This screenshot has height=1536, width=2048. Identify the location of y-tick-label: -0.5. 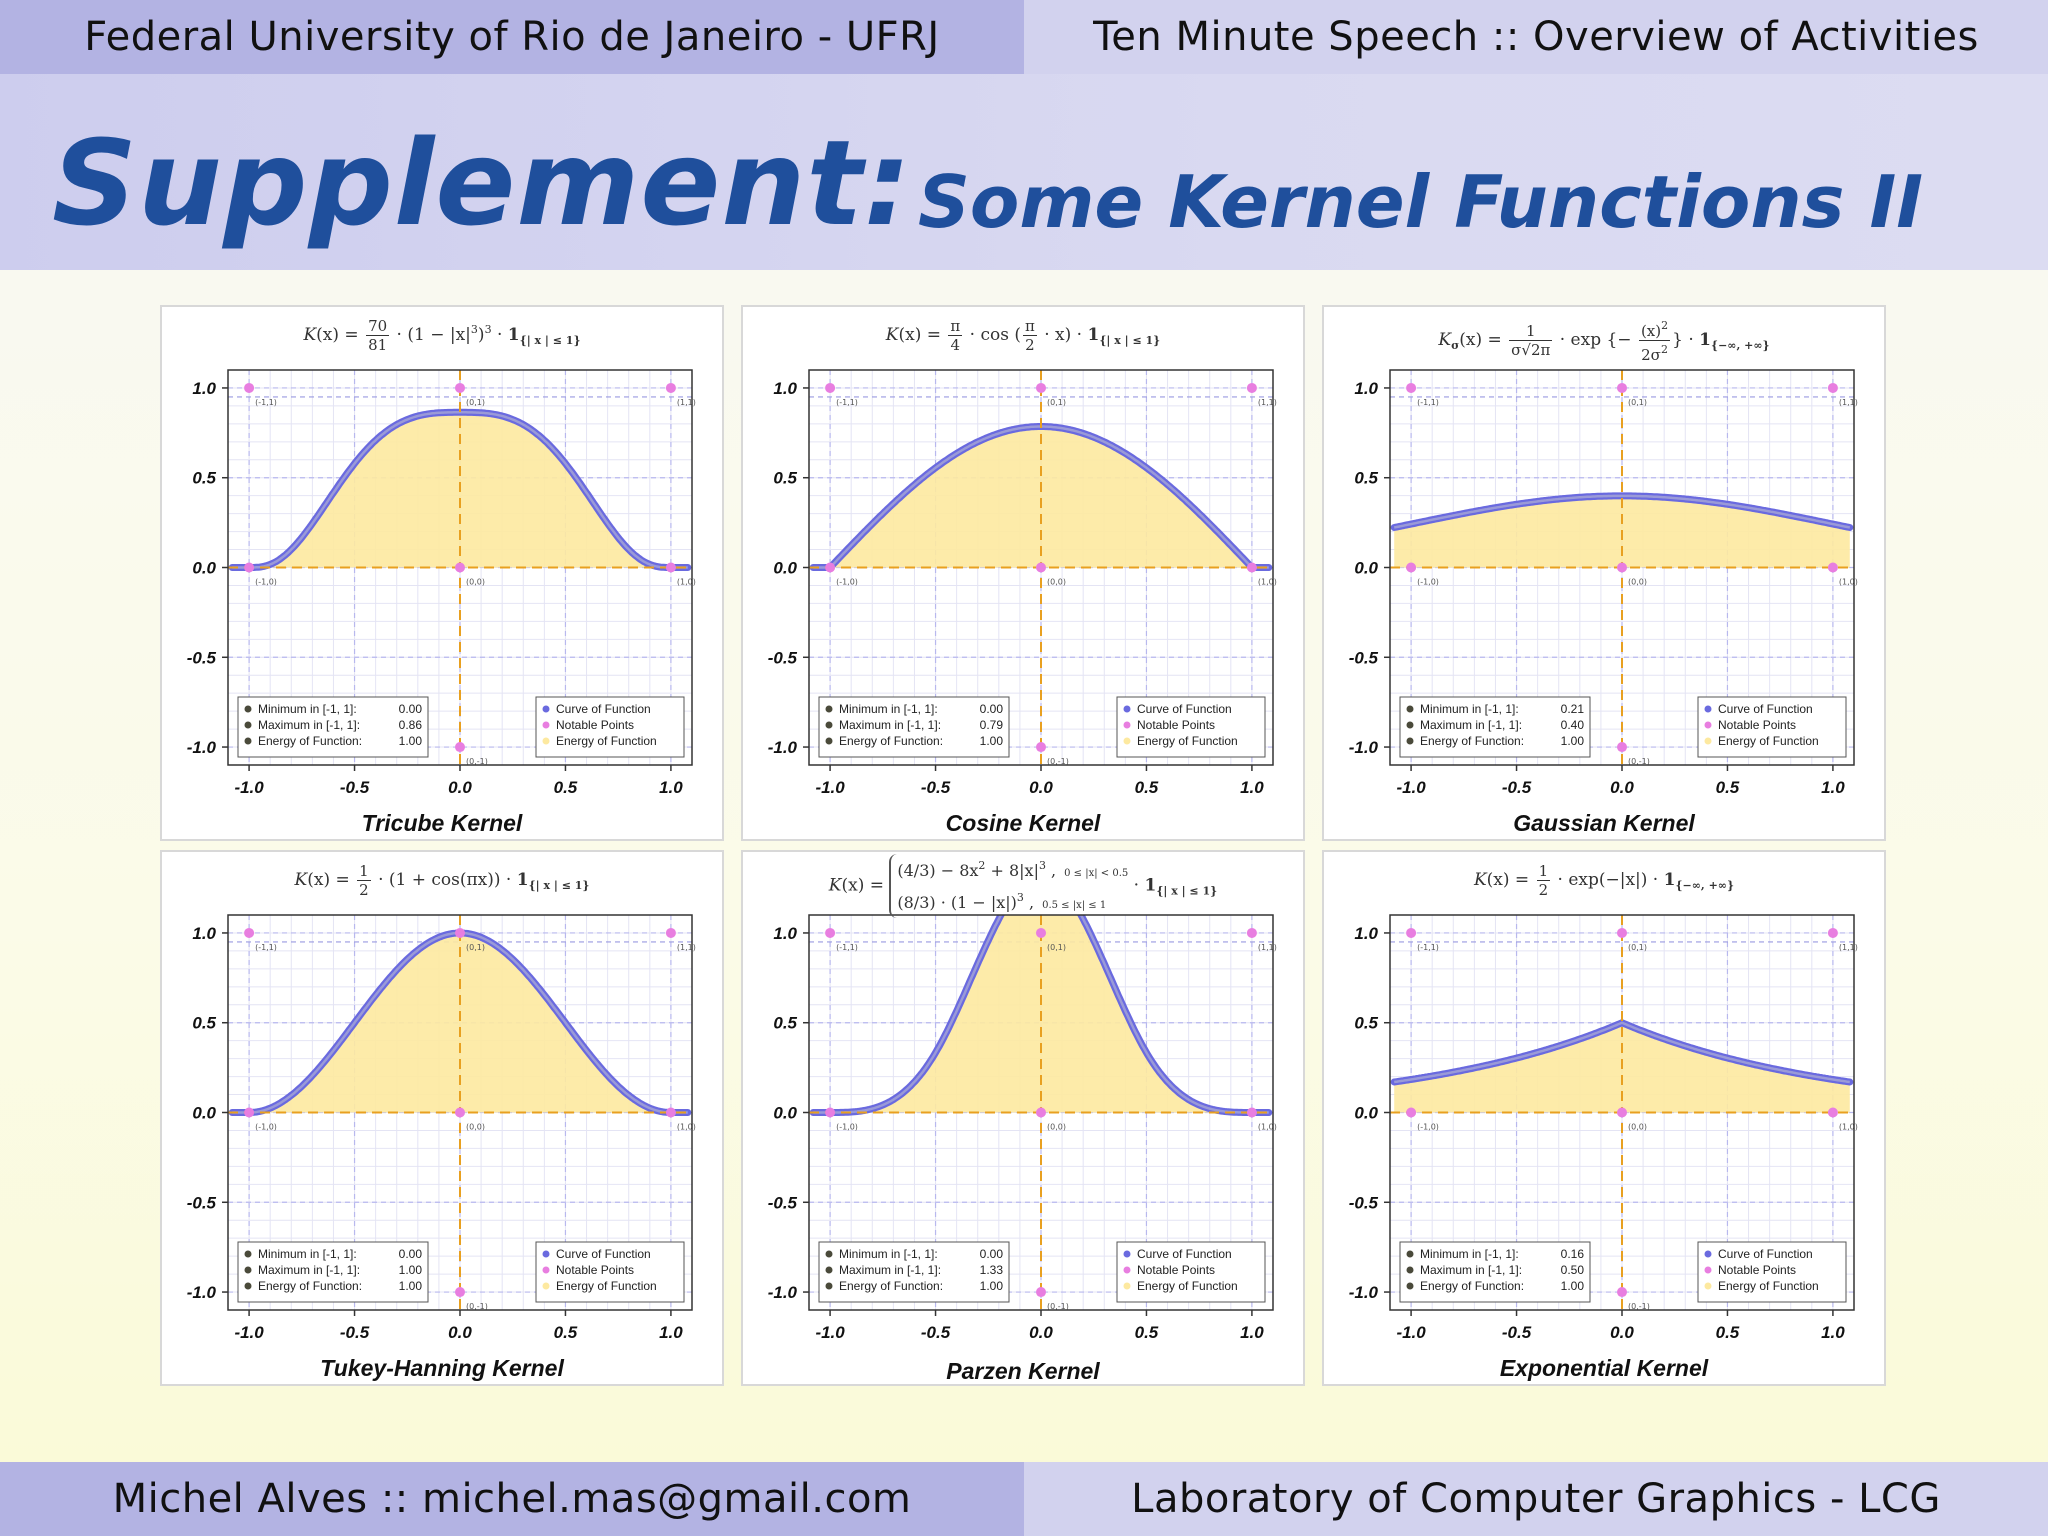
(202, 657).